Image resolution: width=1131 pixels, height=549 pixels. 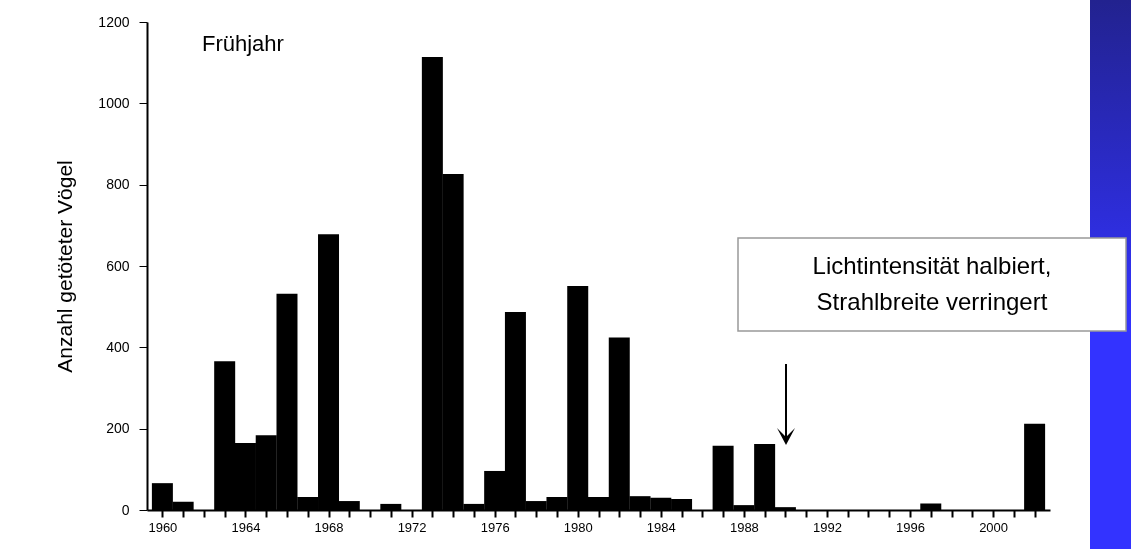 I want to click on annotation: Frühjahr, so click(x=243, y=43).